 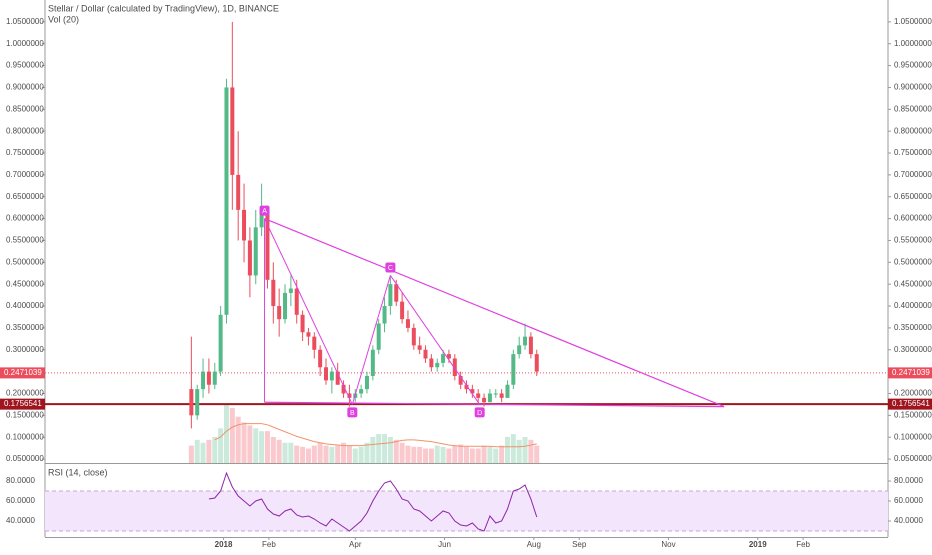 I want to click on y-tick-label: 0.5000000, so click(x=25, y=261).